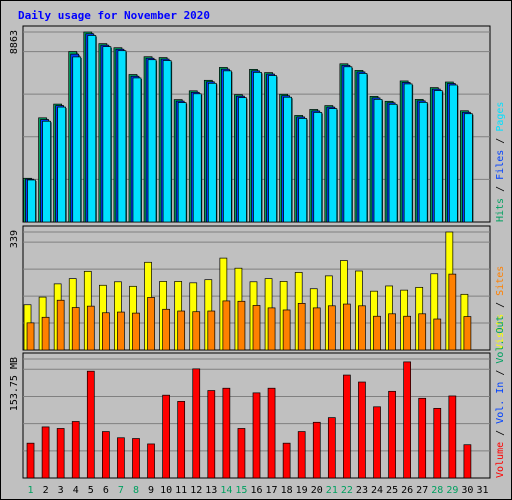 The image size is (512, 500). What do you see at coordinates (91, 490) in the screenshot?
I see `x-label-day-5: 5` at bounding box center [91, 490].